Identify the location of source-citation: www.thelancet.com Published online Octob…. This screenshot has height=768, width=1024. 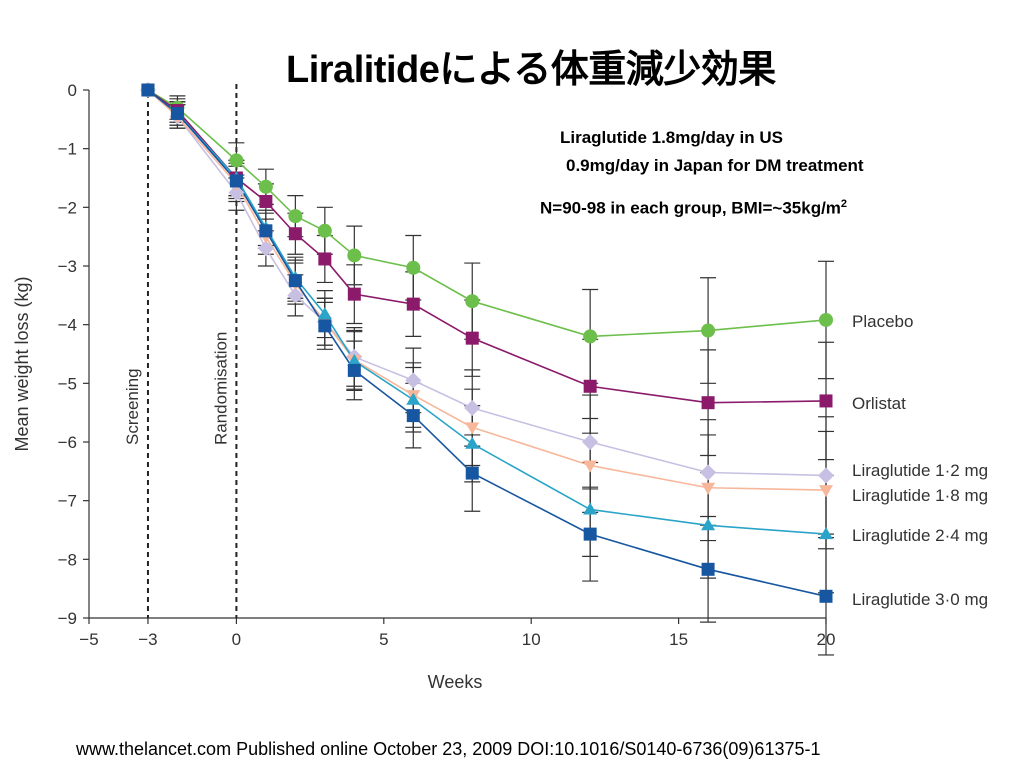
(448, 749).